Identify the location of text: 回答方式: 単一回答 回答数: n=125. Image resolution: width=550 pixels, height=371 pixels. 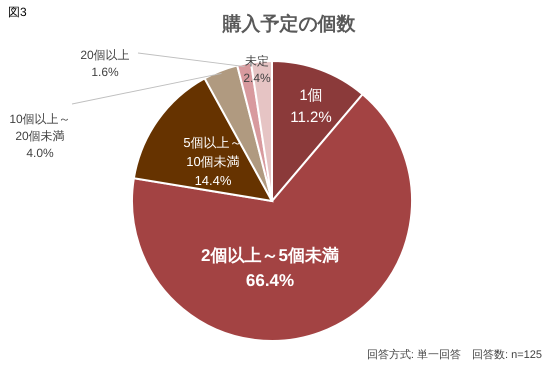
(454, 354).